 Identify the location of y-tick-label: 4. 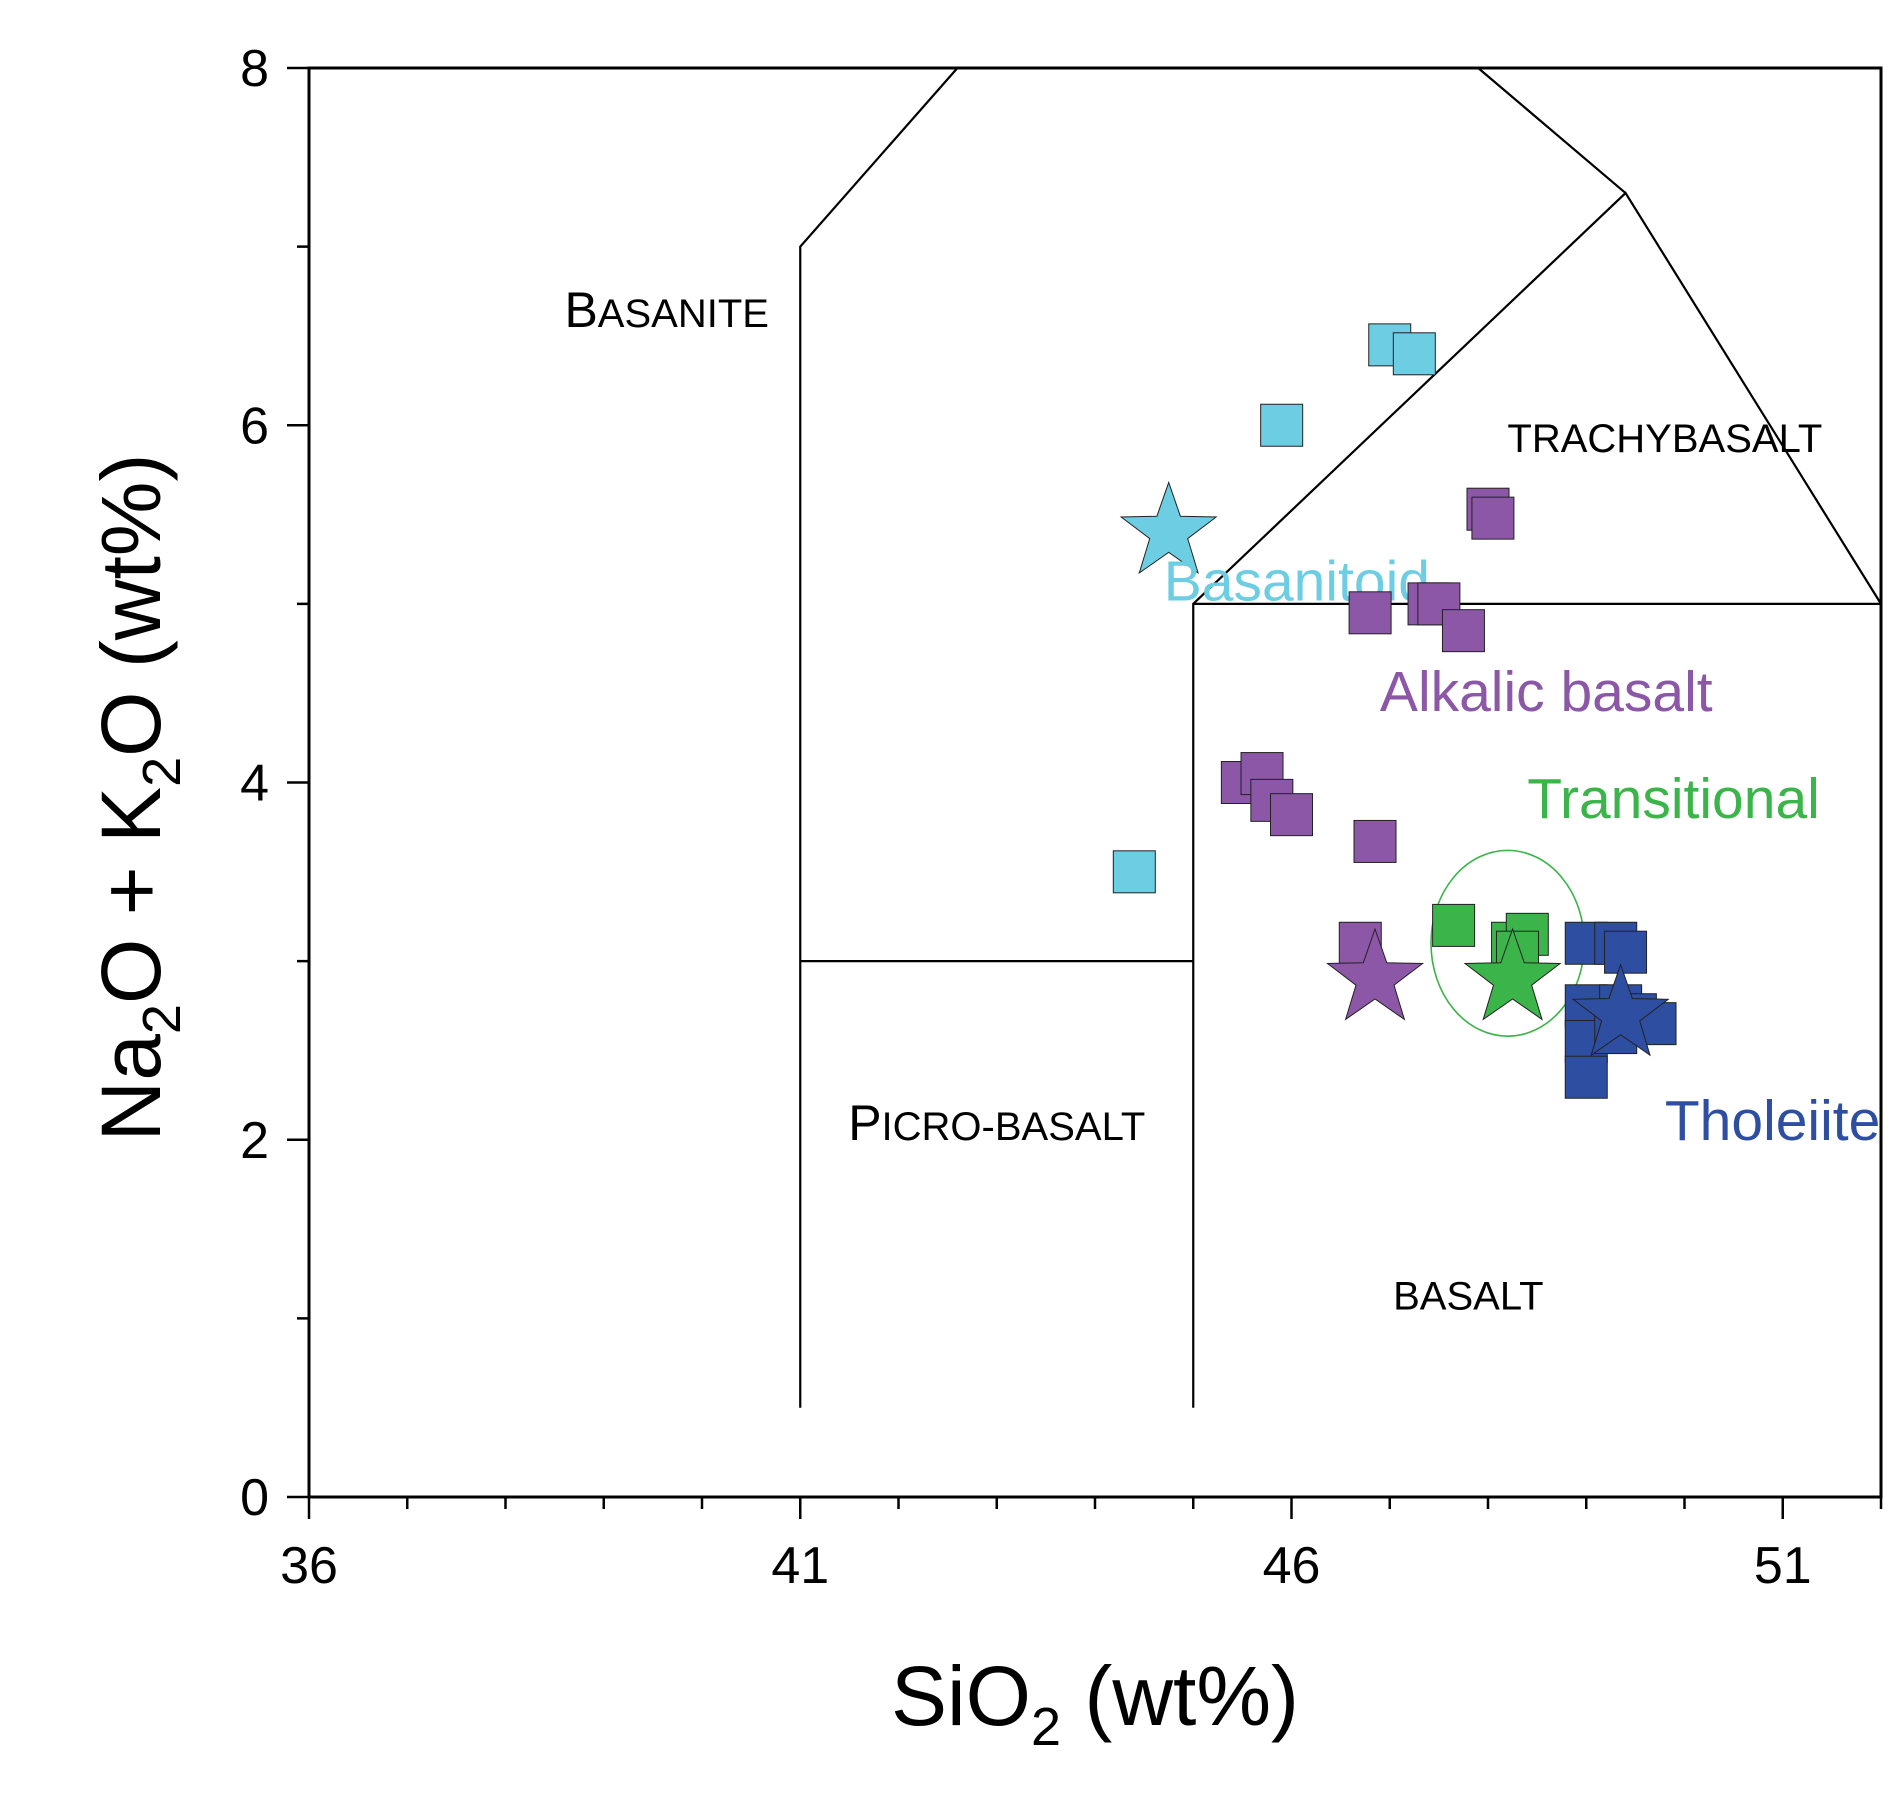
(254, 784).